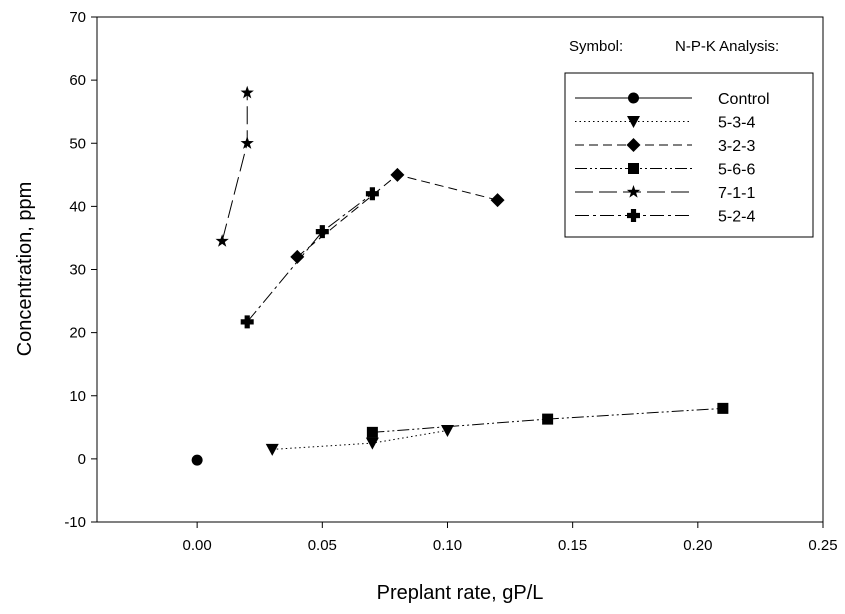  Describe the element at coordinates (77, 333) in the screenshot. I see `y-tick-label: 20` at that location.